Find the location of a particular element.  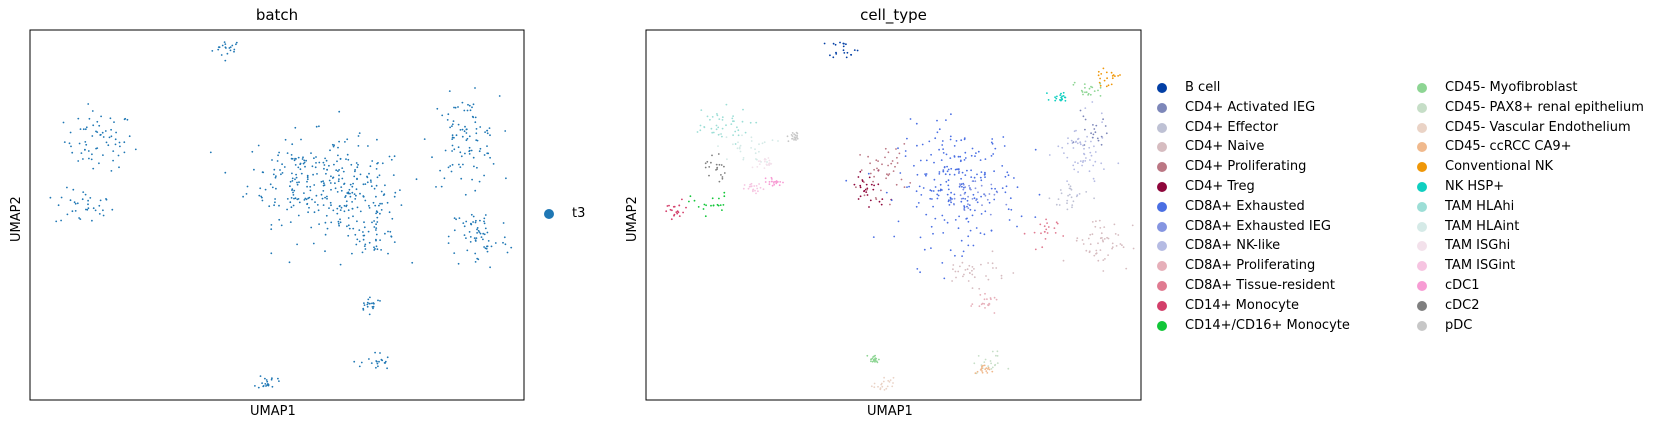

cell-type-panel-title: cell_type is located at coordinates (893, 15).